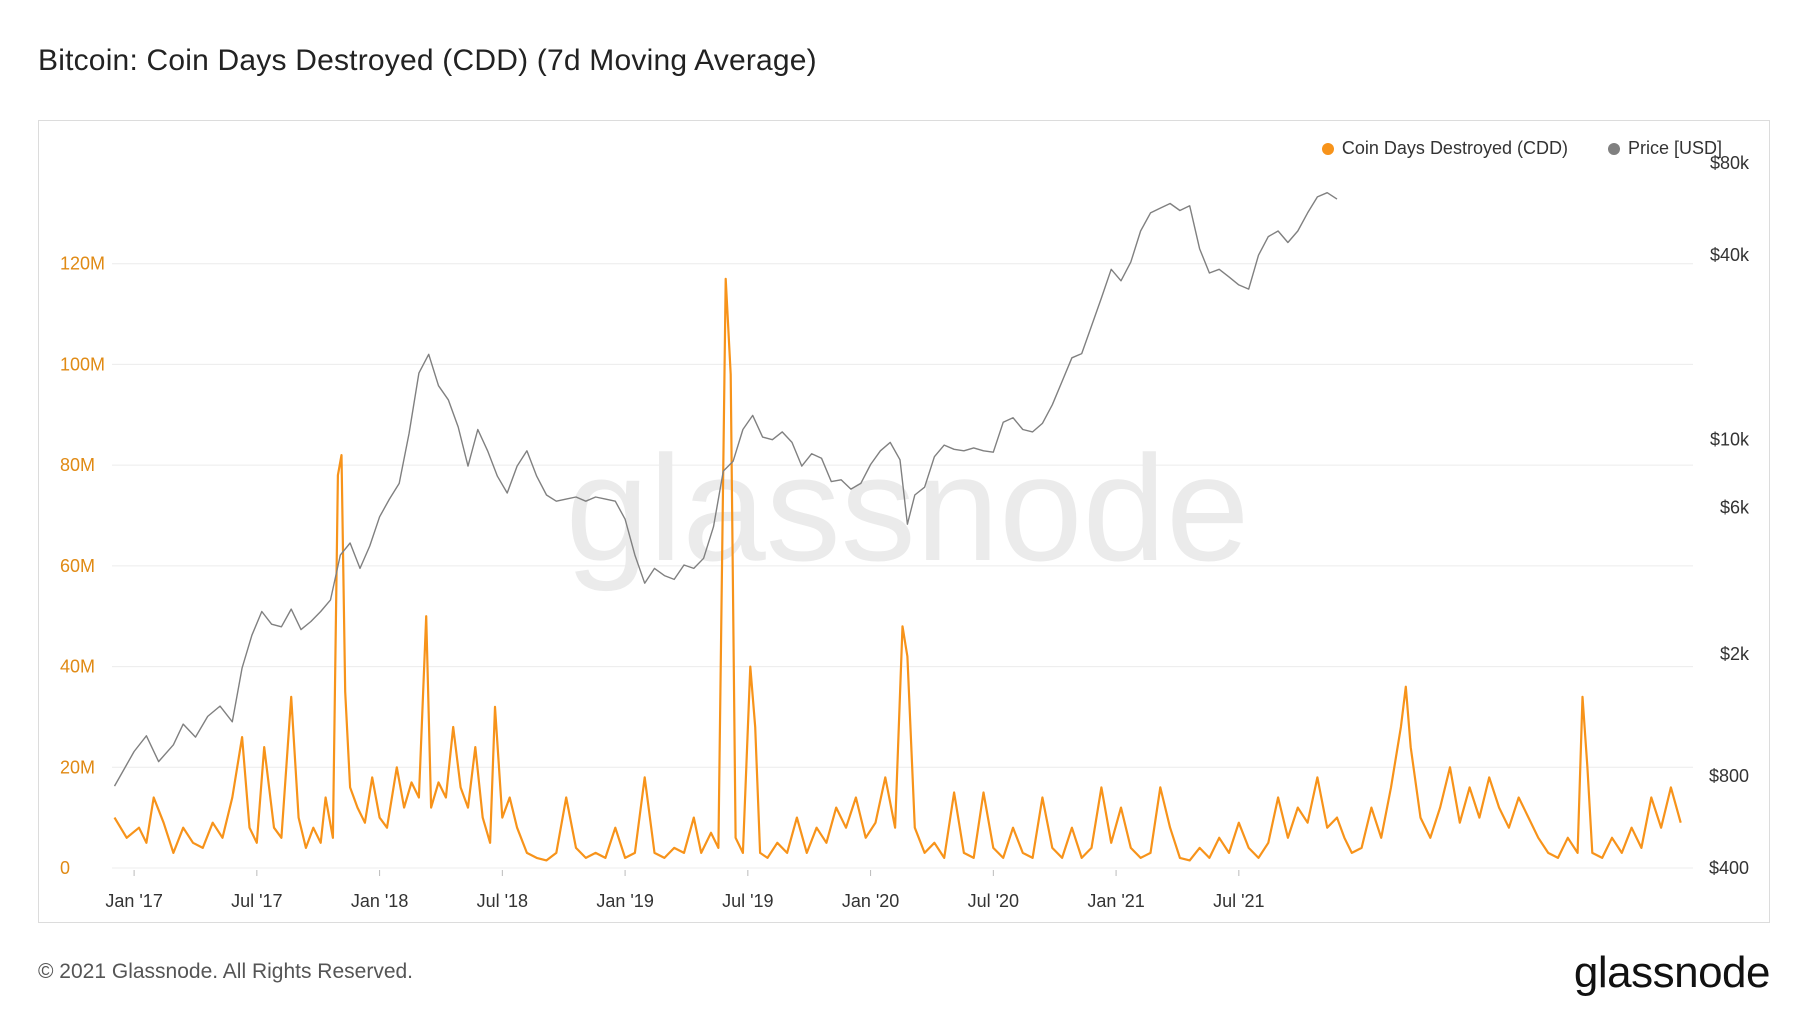 This screenshot has height=1013, width=1800. What do you see at coordinates (1672, 972) in the screenshot?
I see `glassnode-logo: glassnode` at bounding box center [1672, 972].